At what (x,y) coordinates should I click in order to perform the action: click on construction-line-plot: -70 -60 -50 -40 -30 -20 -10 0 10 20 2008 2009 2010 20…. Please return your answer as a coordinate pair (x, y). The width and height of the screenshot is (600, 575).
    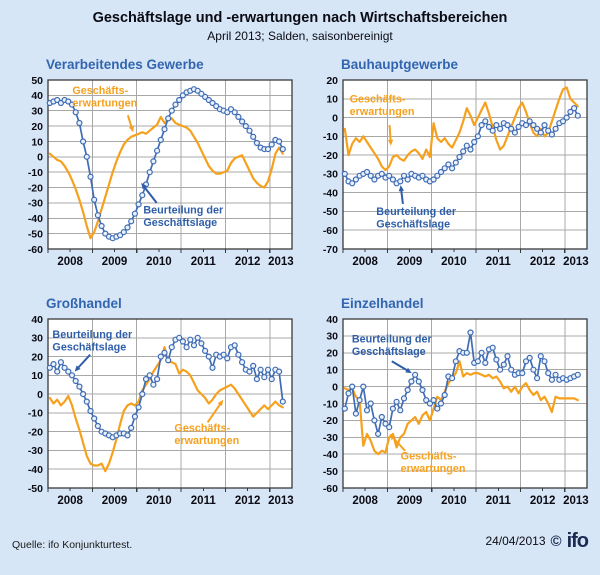
    Looking at the image, I should click on (456, 171).